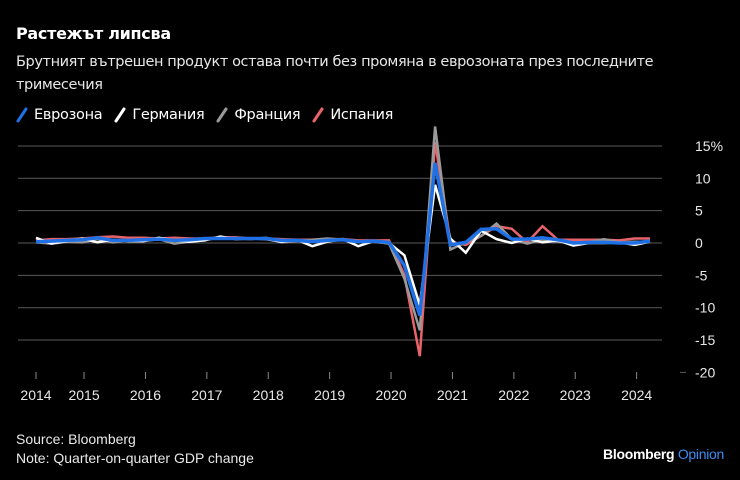 The height and width of the screenshot is (480, 740). Describe the element at coordinates (703, 178) in the screenshot. I see `y-tick-label: 10` at that location.